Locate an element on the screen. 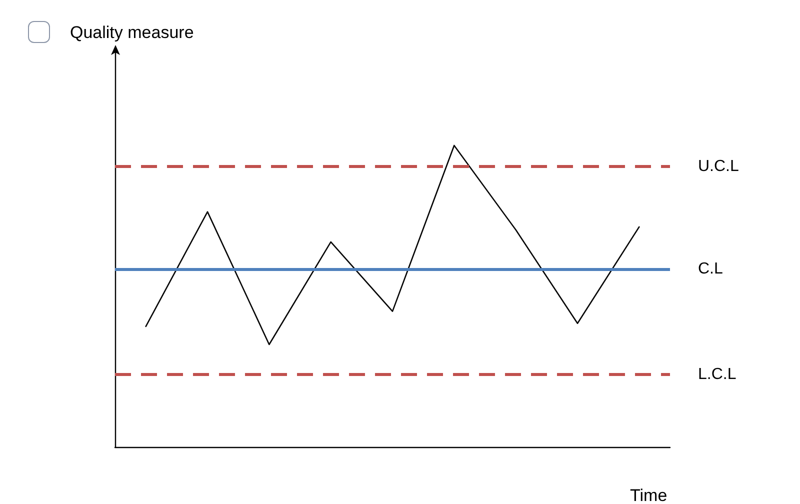  ref-line-label: L.C.L is located at coordinates (717, 375).